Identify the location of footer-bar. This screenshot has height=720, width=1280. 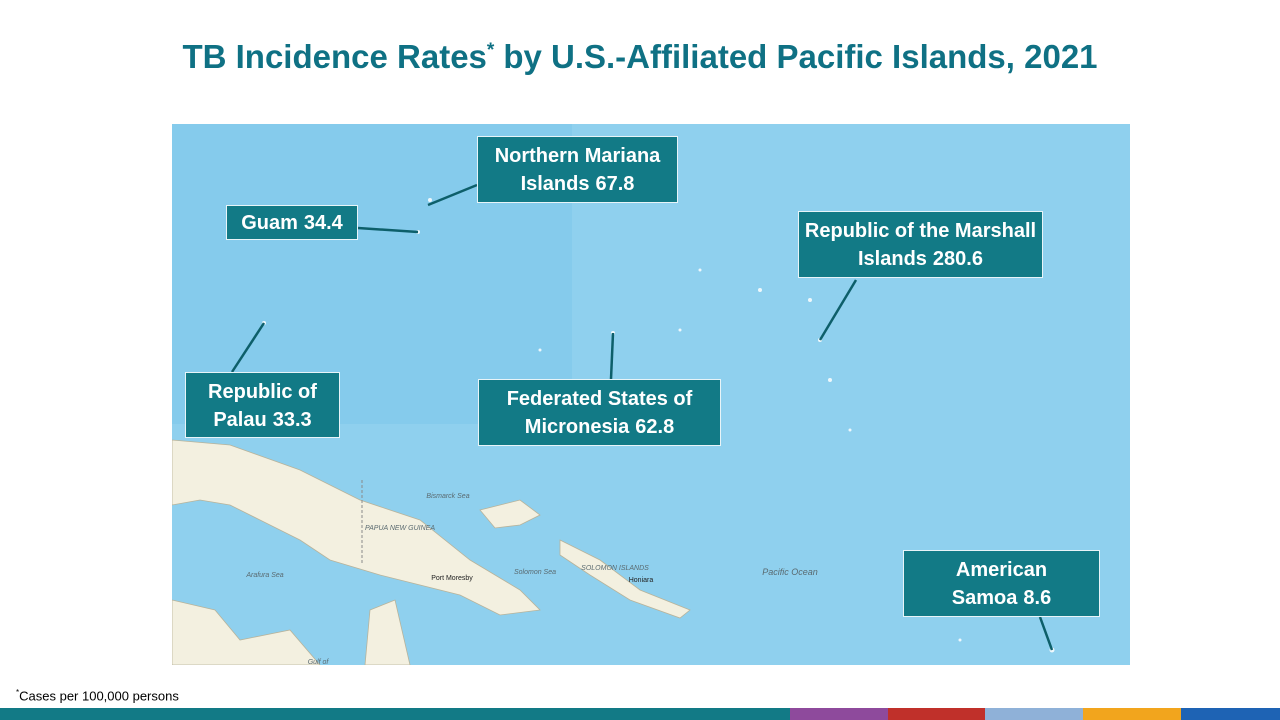
(640, 714).